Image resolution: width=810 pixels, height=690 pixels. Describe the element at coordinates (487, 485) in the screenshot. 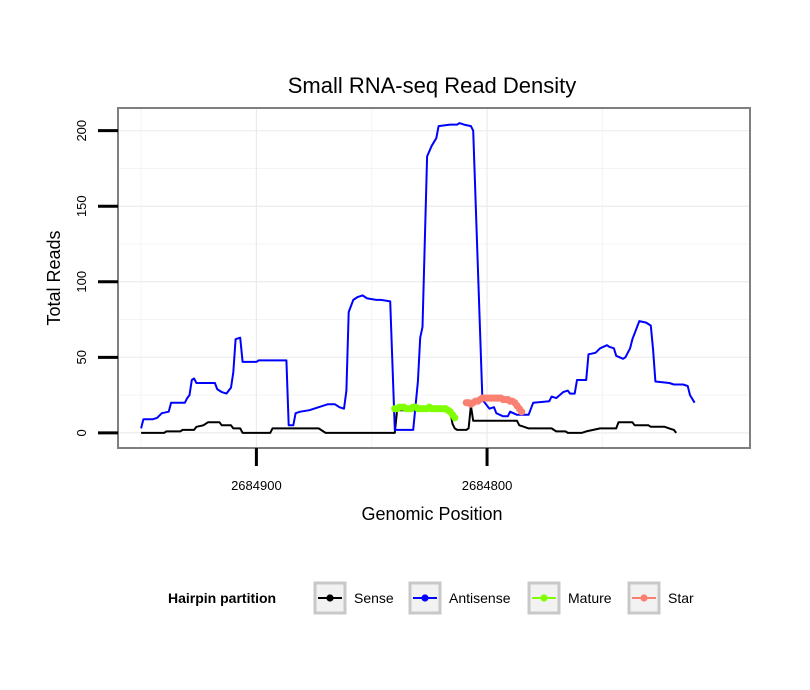

I see `x-tick-label: 2684800` at that location.